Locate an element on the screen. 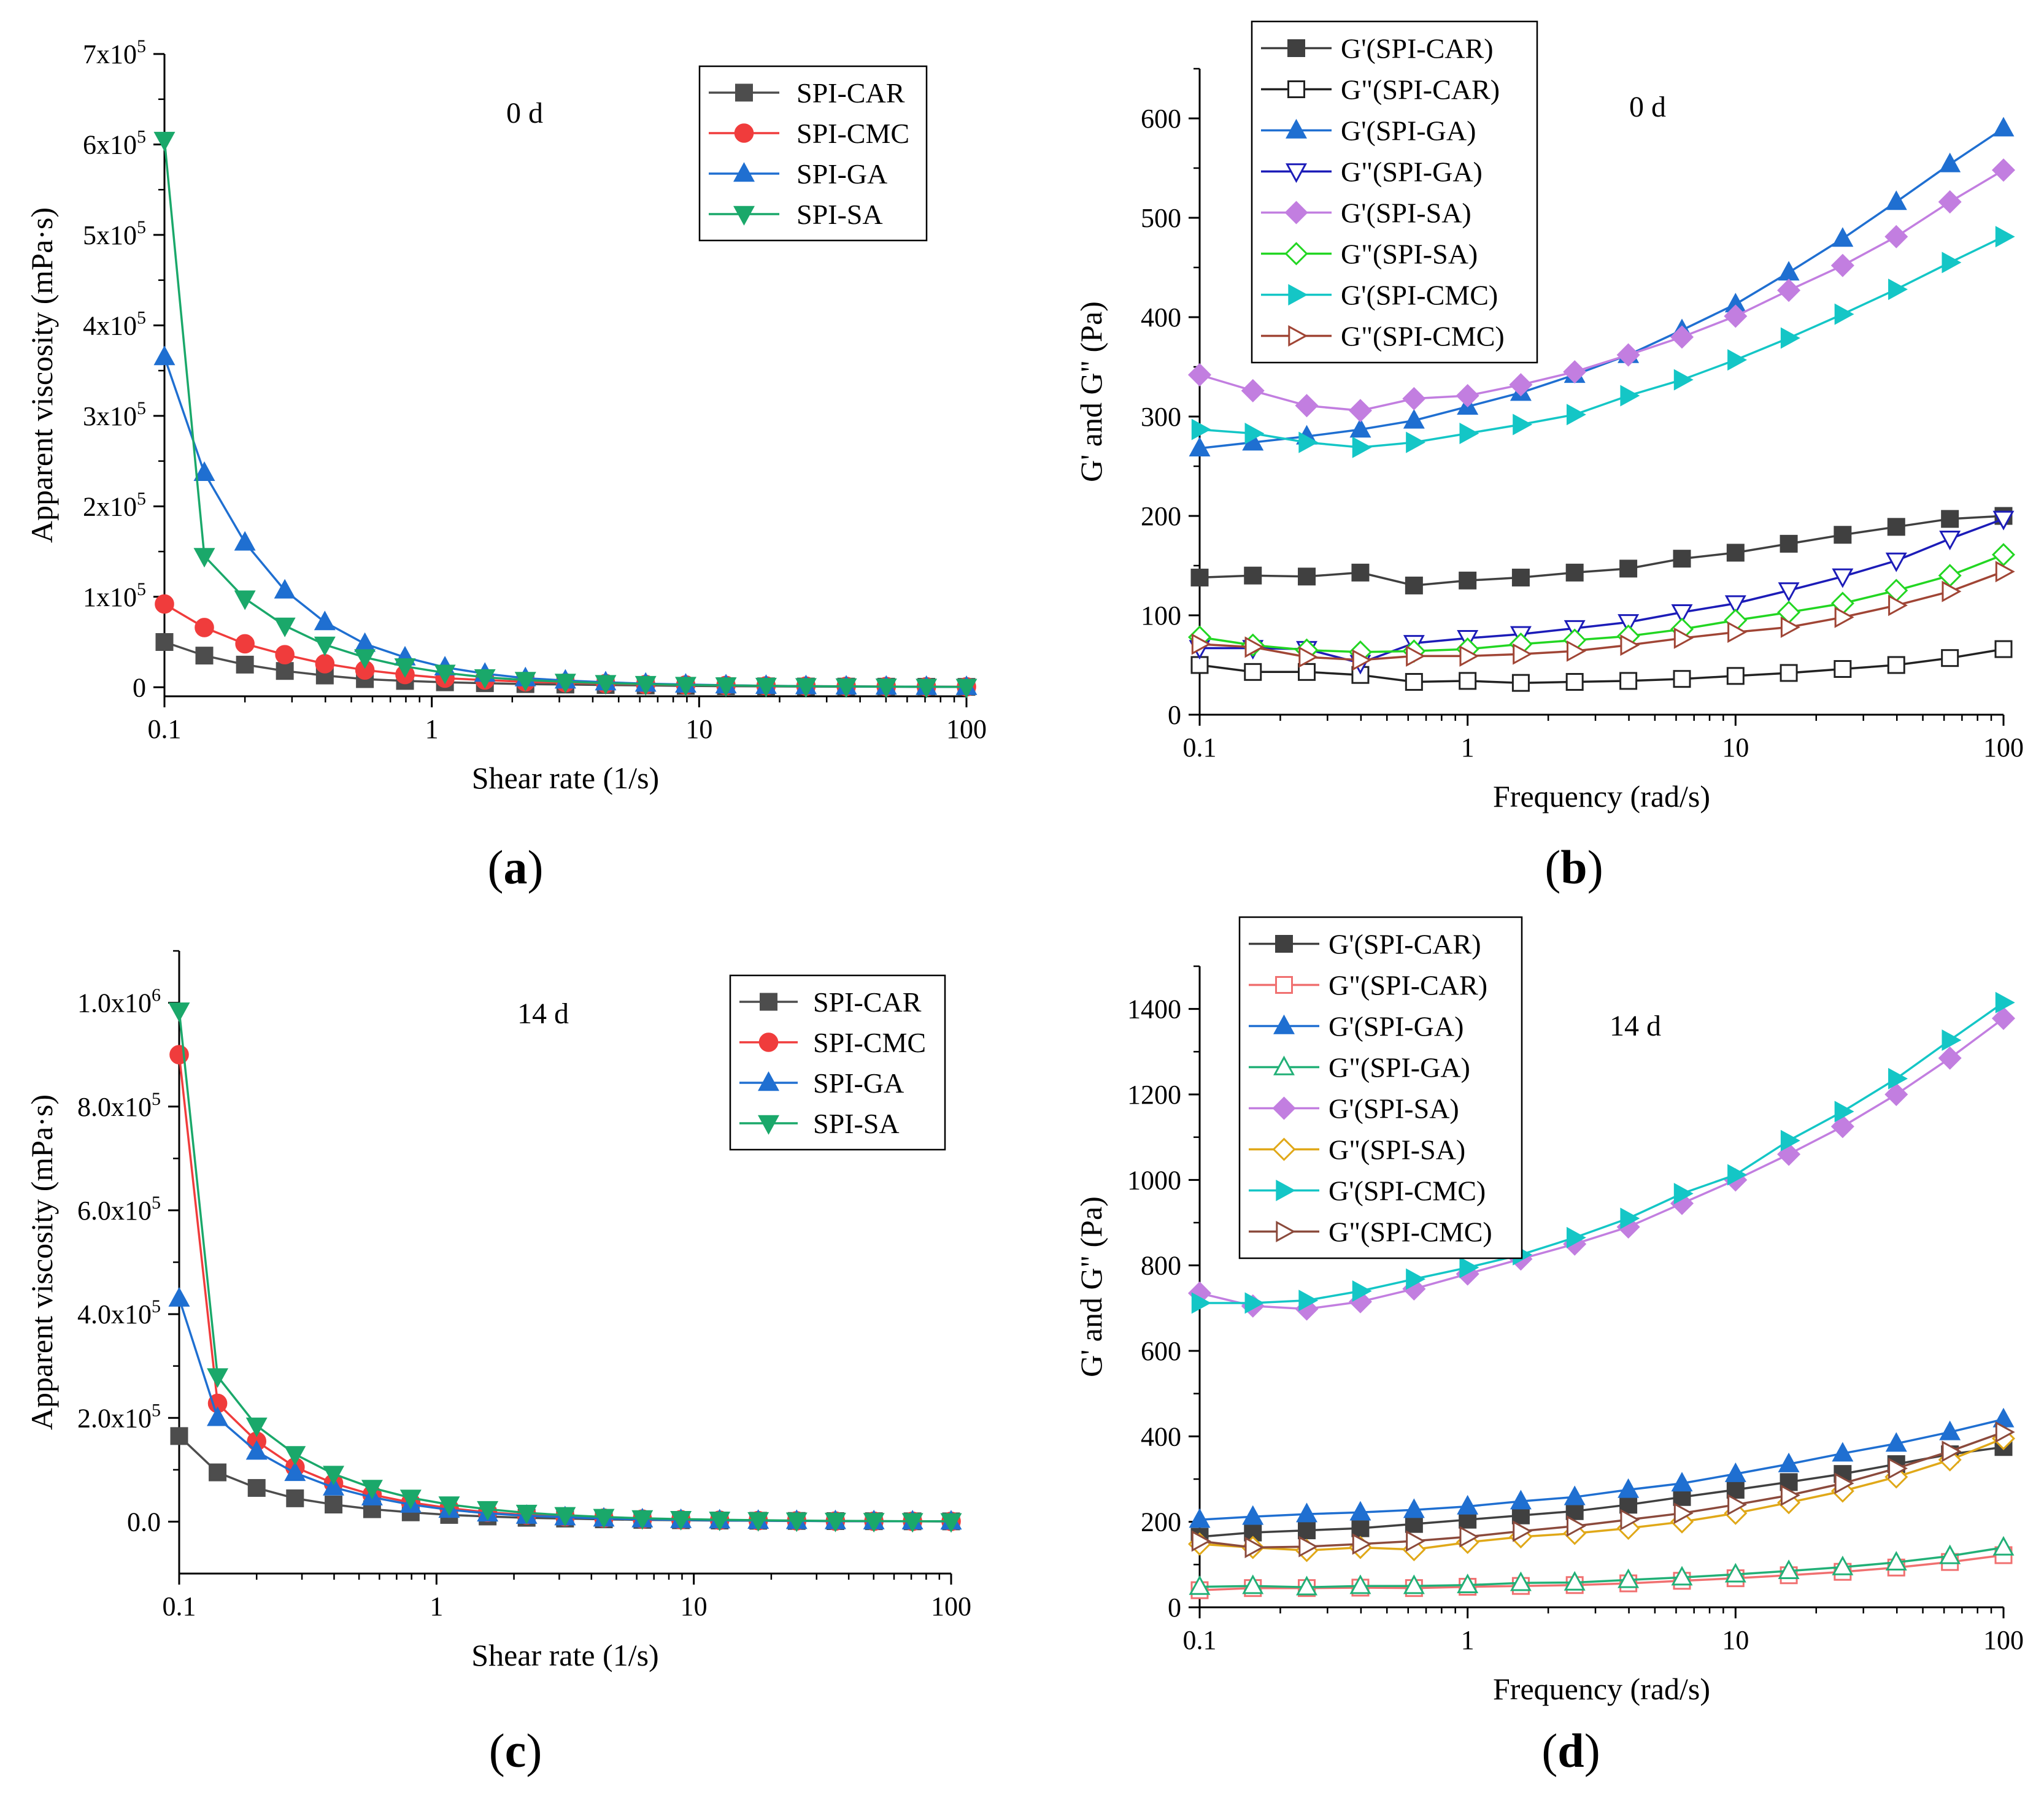  y-tick-label: 600 is located at coordinates (1161, 119).